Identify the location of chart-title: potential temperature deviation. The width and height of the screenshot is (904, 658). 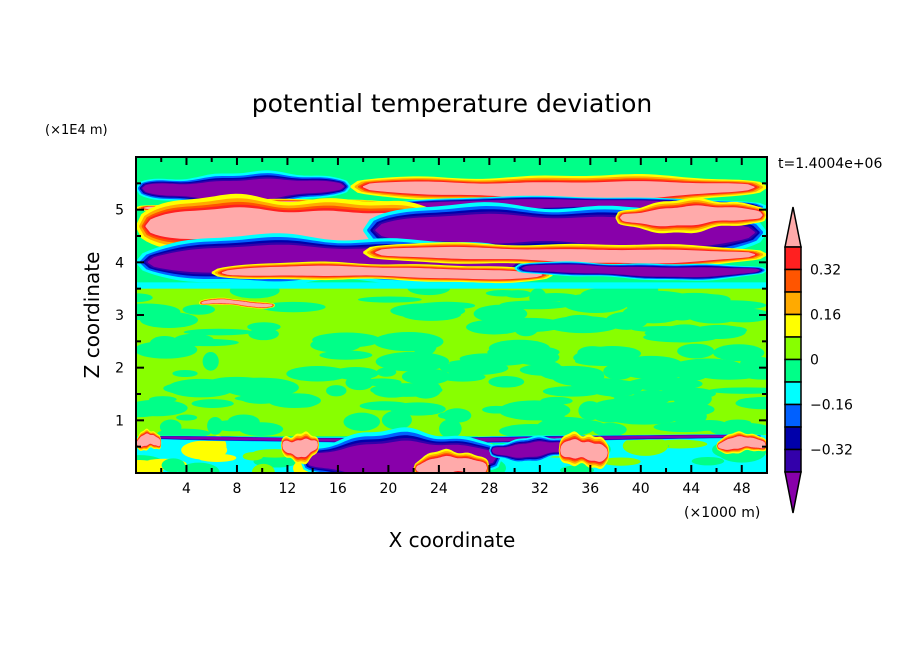
(452, 103).